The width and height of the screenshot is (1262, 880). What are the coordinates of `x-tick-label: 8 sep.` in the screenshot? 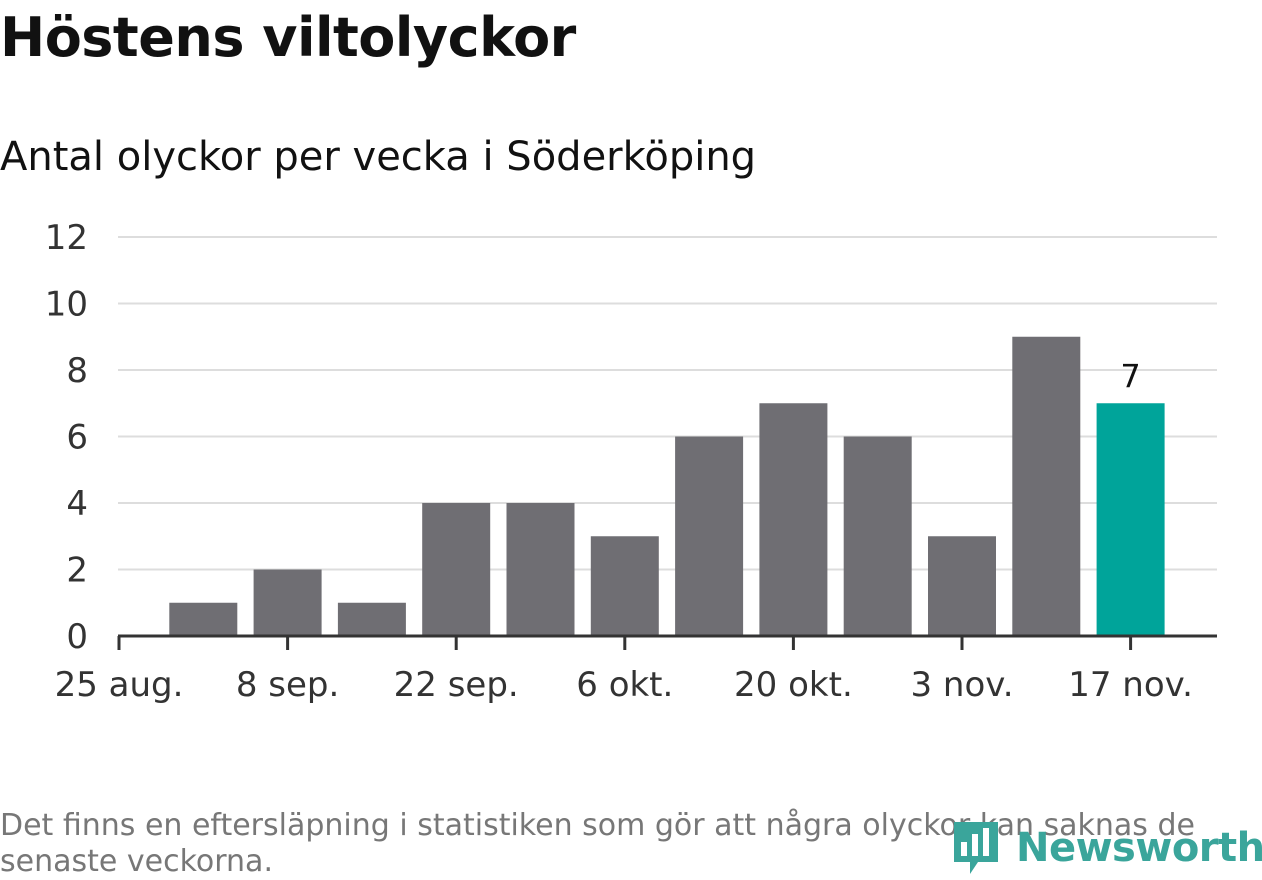 It's located at (287, 685).